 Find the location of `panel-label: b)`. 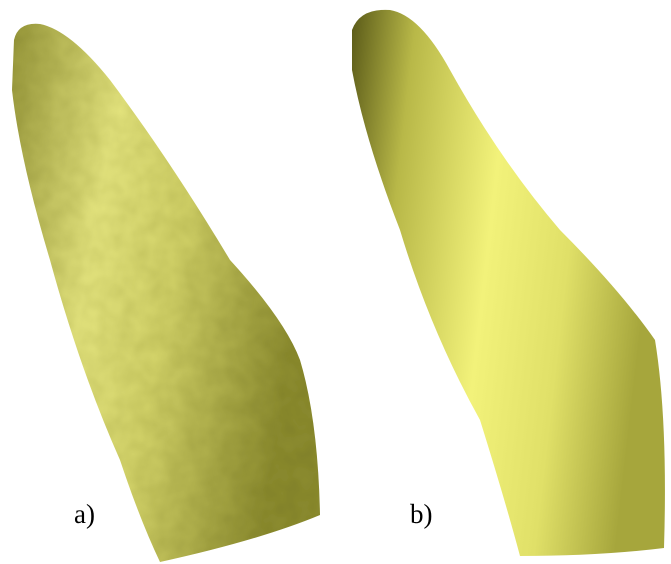

panel-label: b) is located at coordinates (421, 514).